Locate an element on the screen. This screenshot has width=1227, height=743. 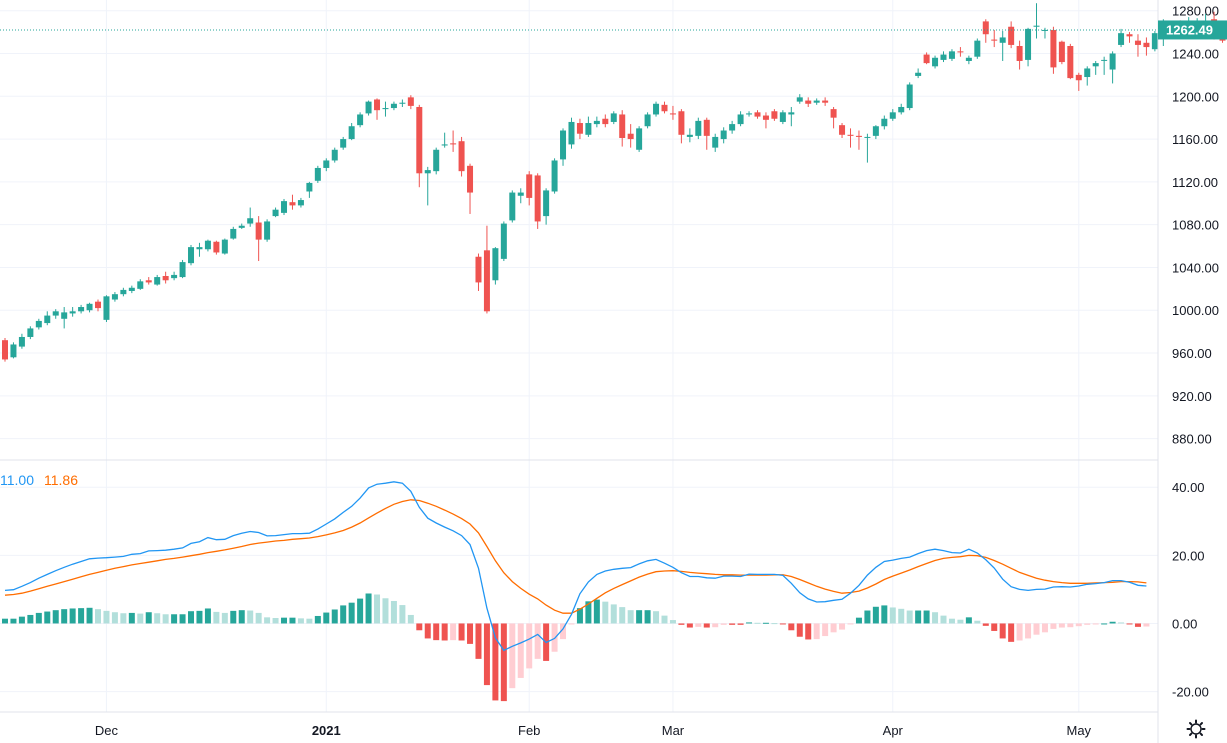
time-axis: Dec 2021 Feb Mar Apr May is located at coordinates (593, 730).